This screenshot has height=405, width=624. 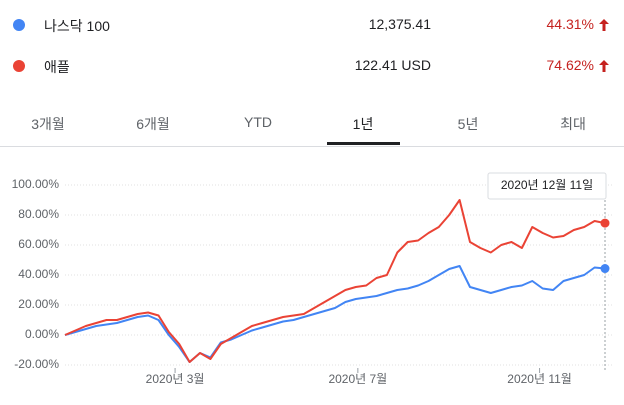 I want to click on legend-name: 나스닥 100, so click(x=77, y=26).